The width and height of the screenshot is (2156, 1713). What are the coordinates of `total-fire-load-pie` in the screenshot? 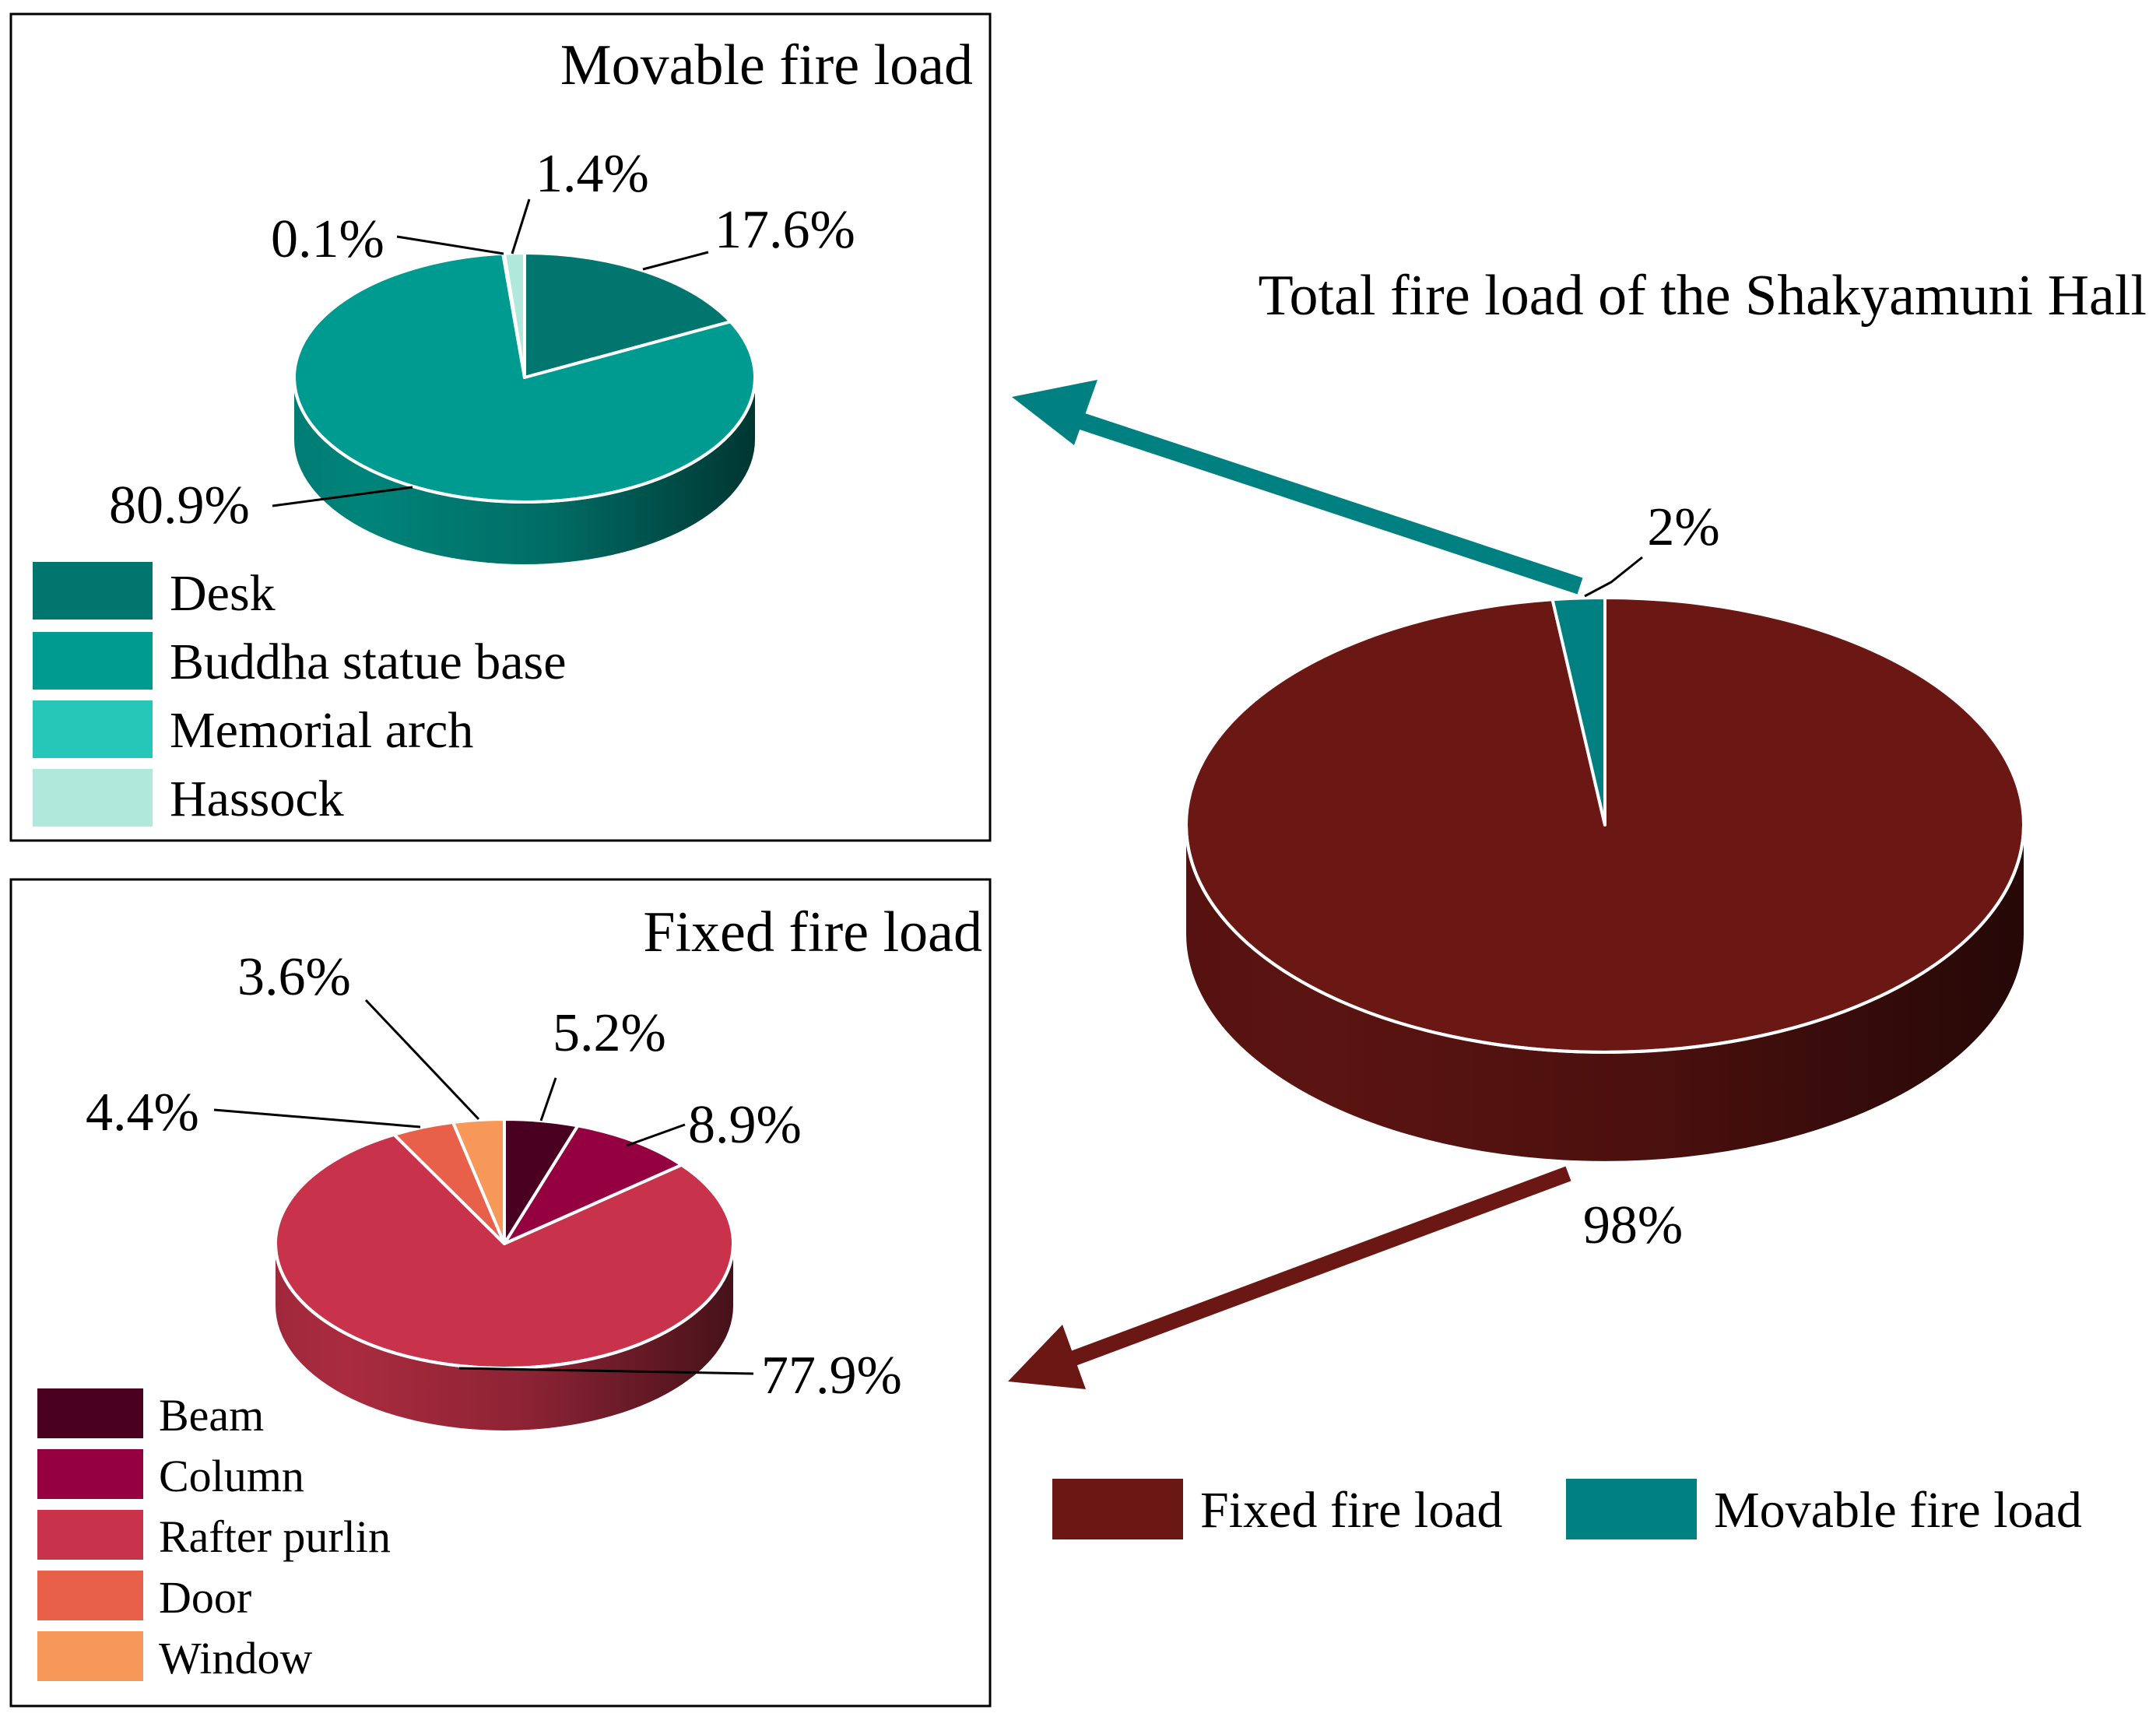 It's located at (1605, 878).